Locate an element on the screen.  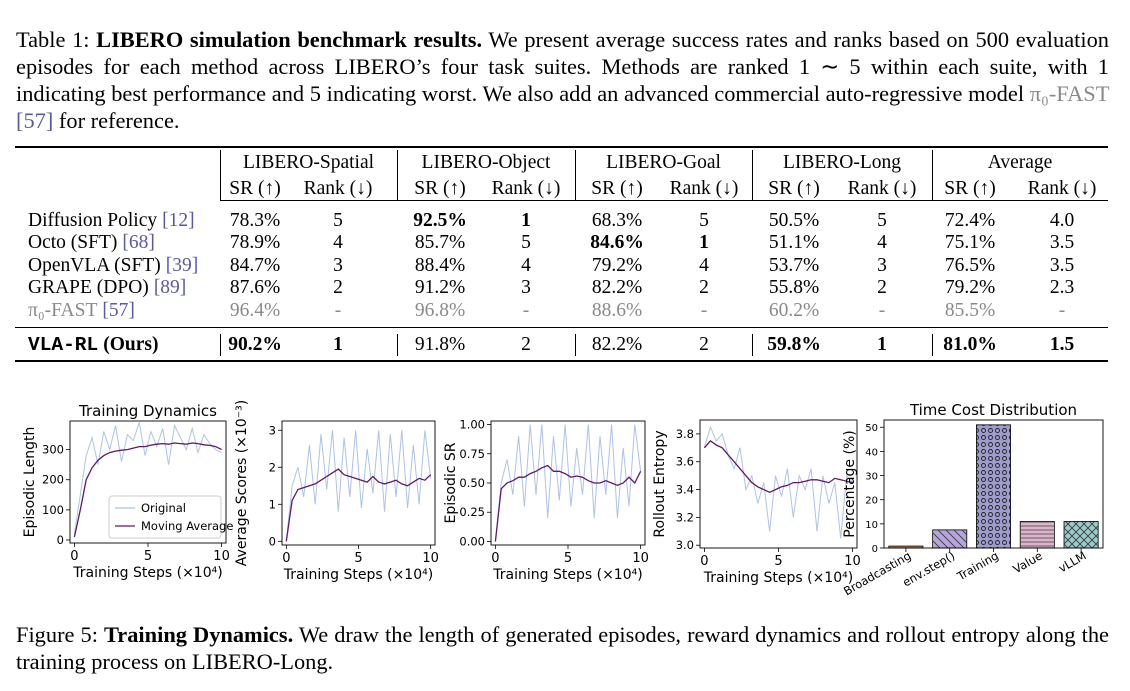
table-cell: 91.2% is located at coordinates (440, 287).